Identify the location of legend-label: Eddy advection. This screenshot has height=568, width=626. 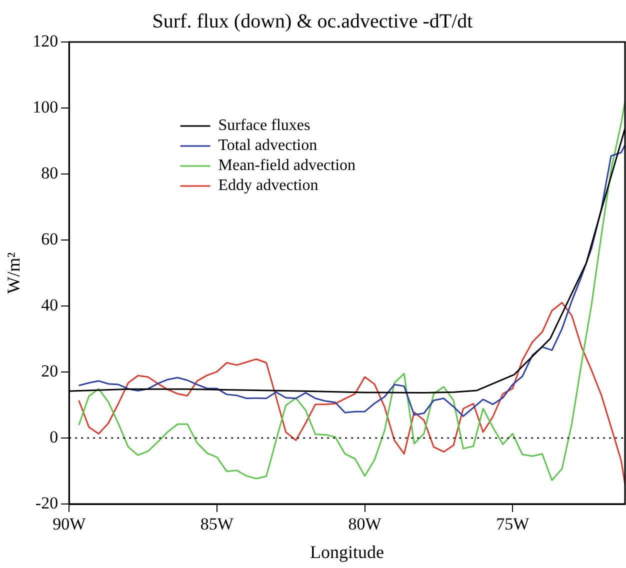
(268, 185).